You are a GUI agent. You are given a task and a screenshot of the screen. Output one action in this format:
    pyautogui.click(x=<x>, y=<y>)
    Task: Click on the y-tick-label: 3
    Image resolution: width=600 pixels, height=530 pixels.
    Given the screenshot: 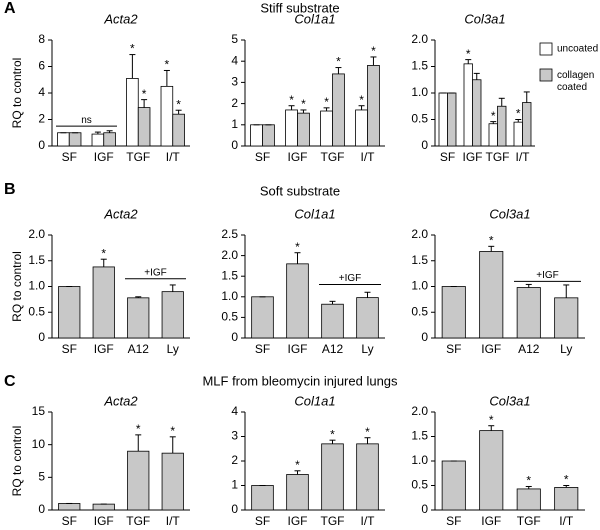 What is the action you would take?
    pyautogui.click(x=234, y=82)
    